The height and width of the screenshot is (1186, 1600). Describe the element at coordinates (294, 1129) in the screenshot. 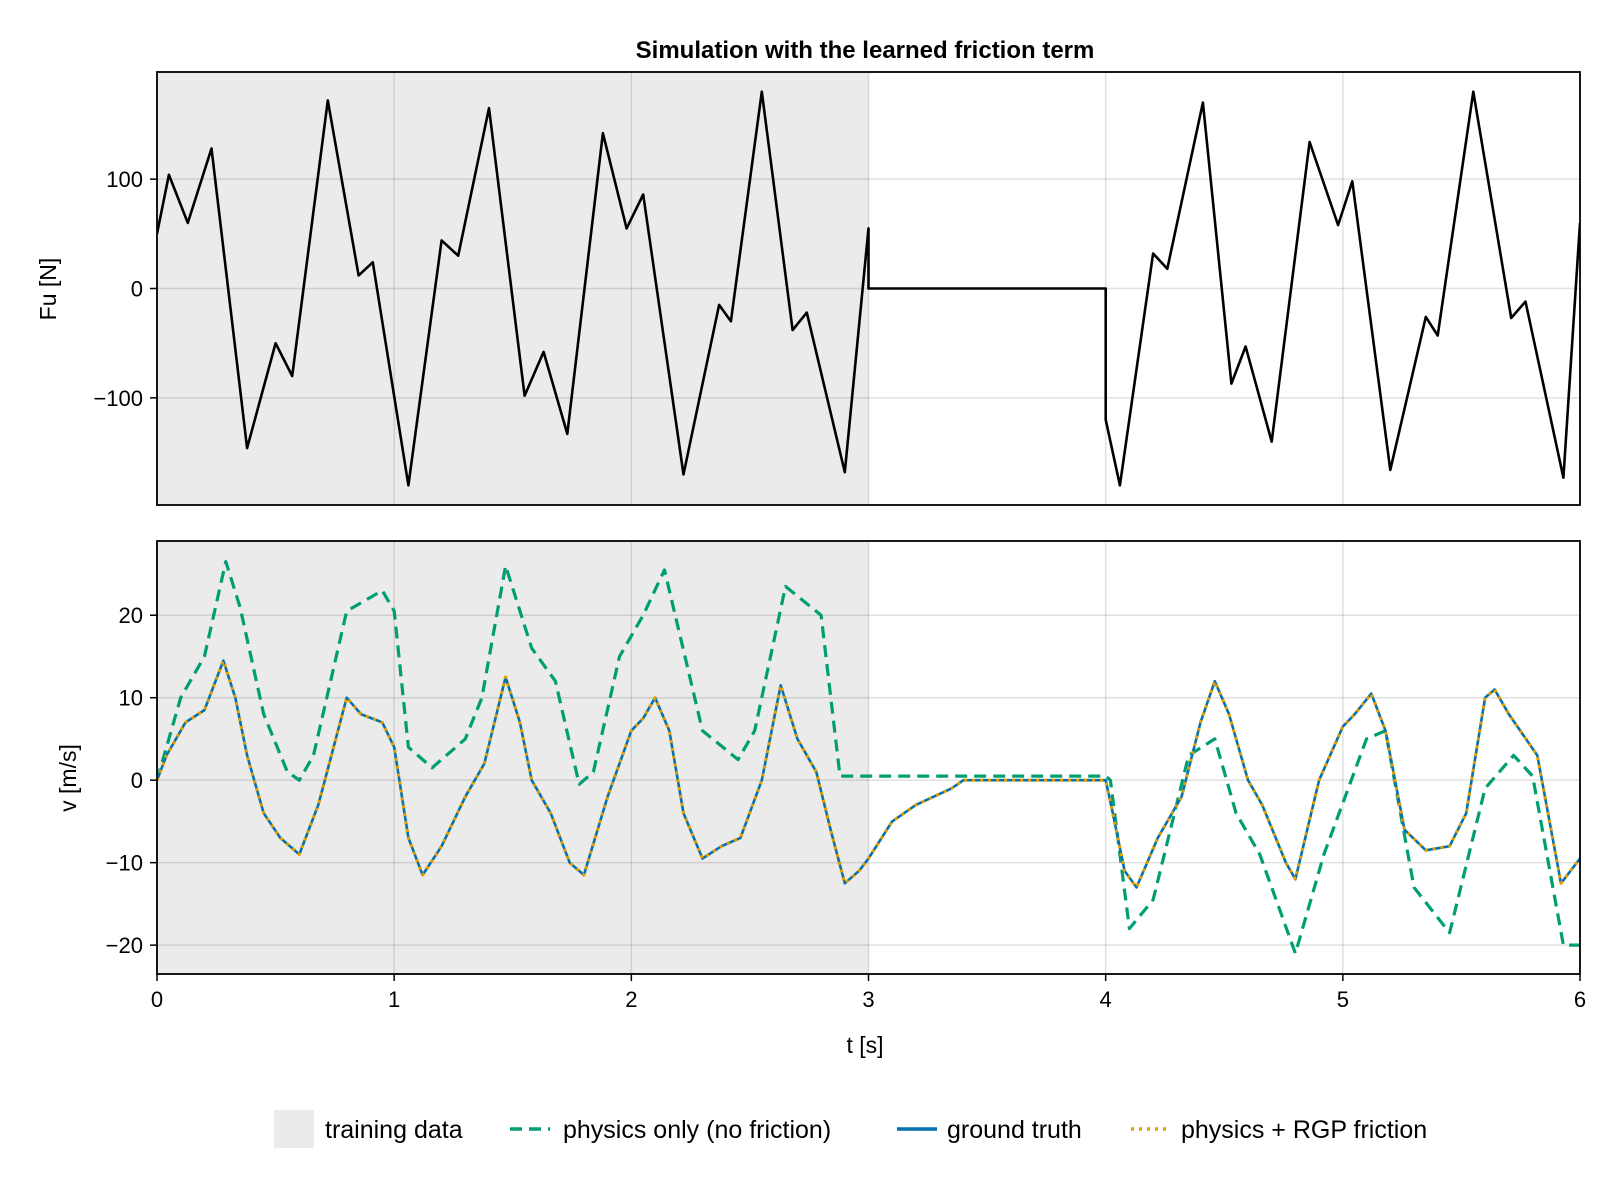

I see `legend-swatch-training-data` at that location.